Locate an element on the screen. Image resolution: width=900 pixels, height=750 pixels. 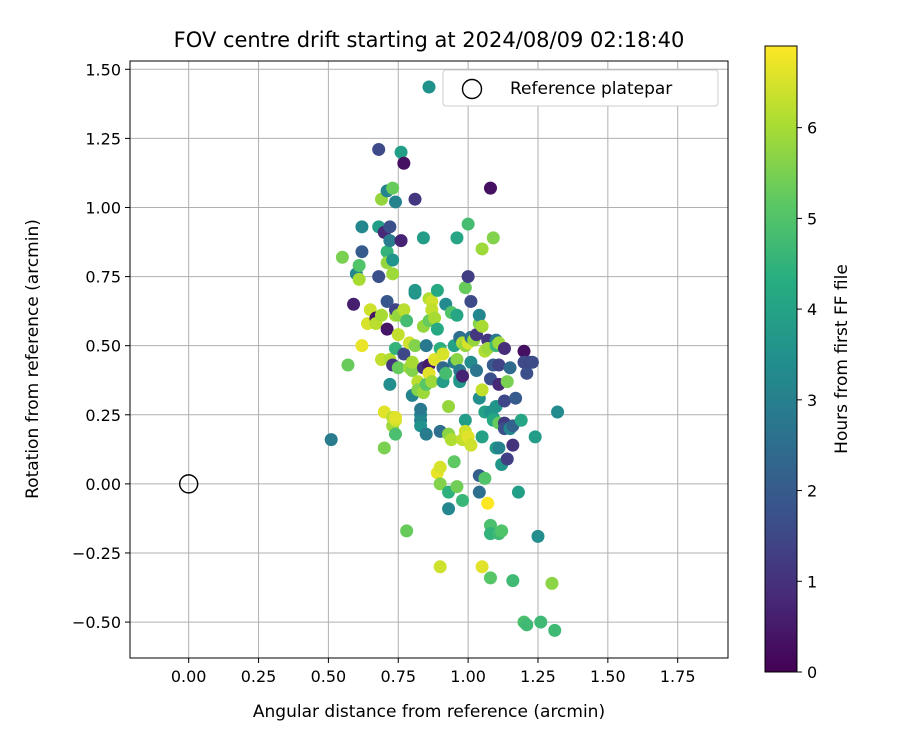
colorbar-tick-label: 2 is located at coordinates (812, 491).